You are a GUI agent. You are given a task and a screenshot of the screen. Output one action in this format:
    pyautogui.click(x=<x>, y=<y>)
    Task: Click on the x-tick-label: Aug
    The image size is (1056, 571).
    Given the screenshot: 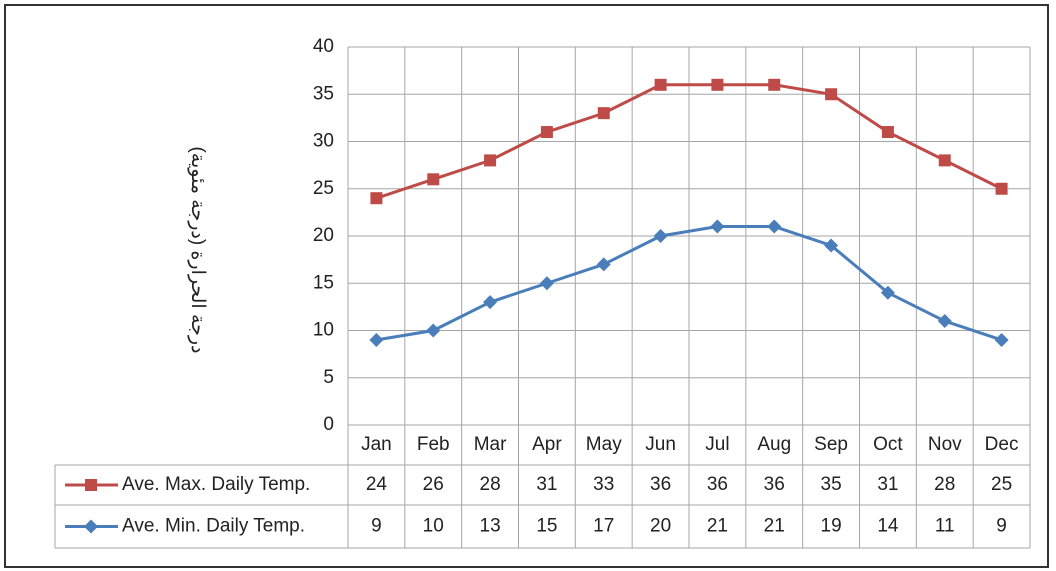 What is the action you would take?
    pyautogui.click(x=774, y=444)
    